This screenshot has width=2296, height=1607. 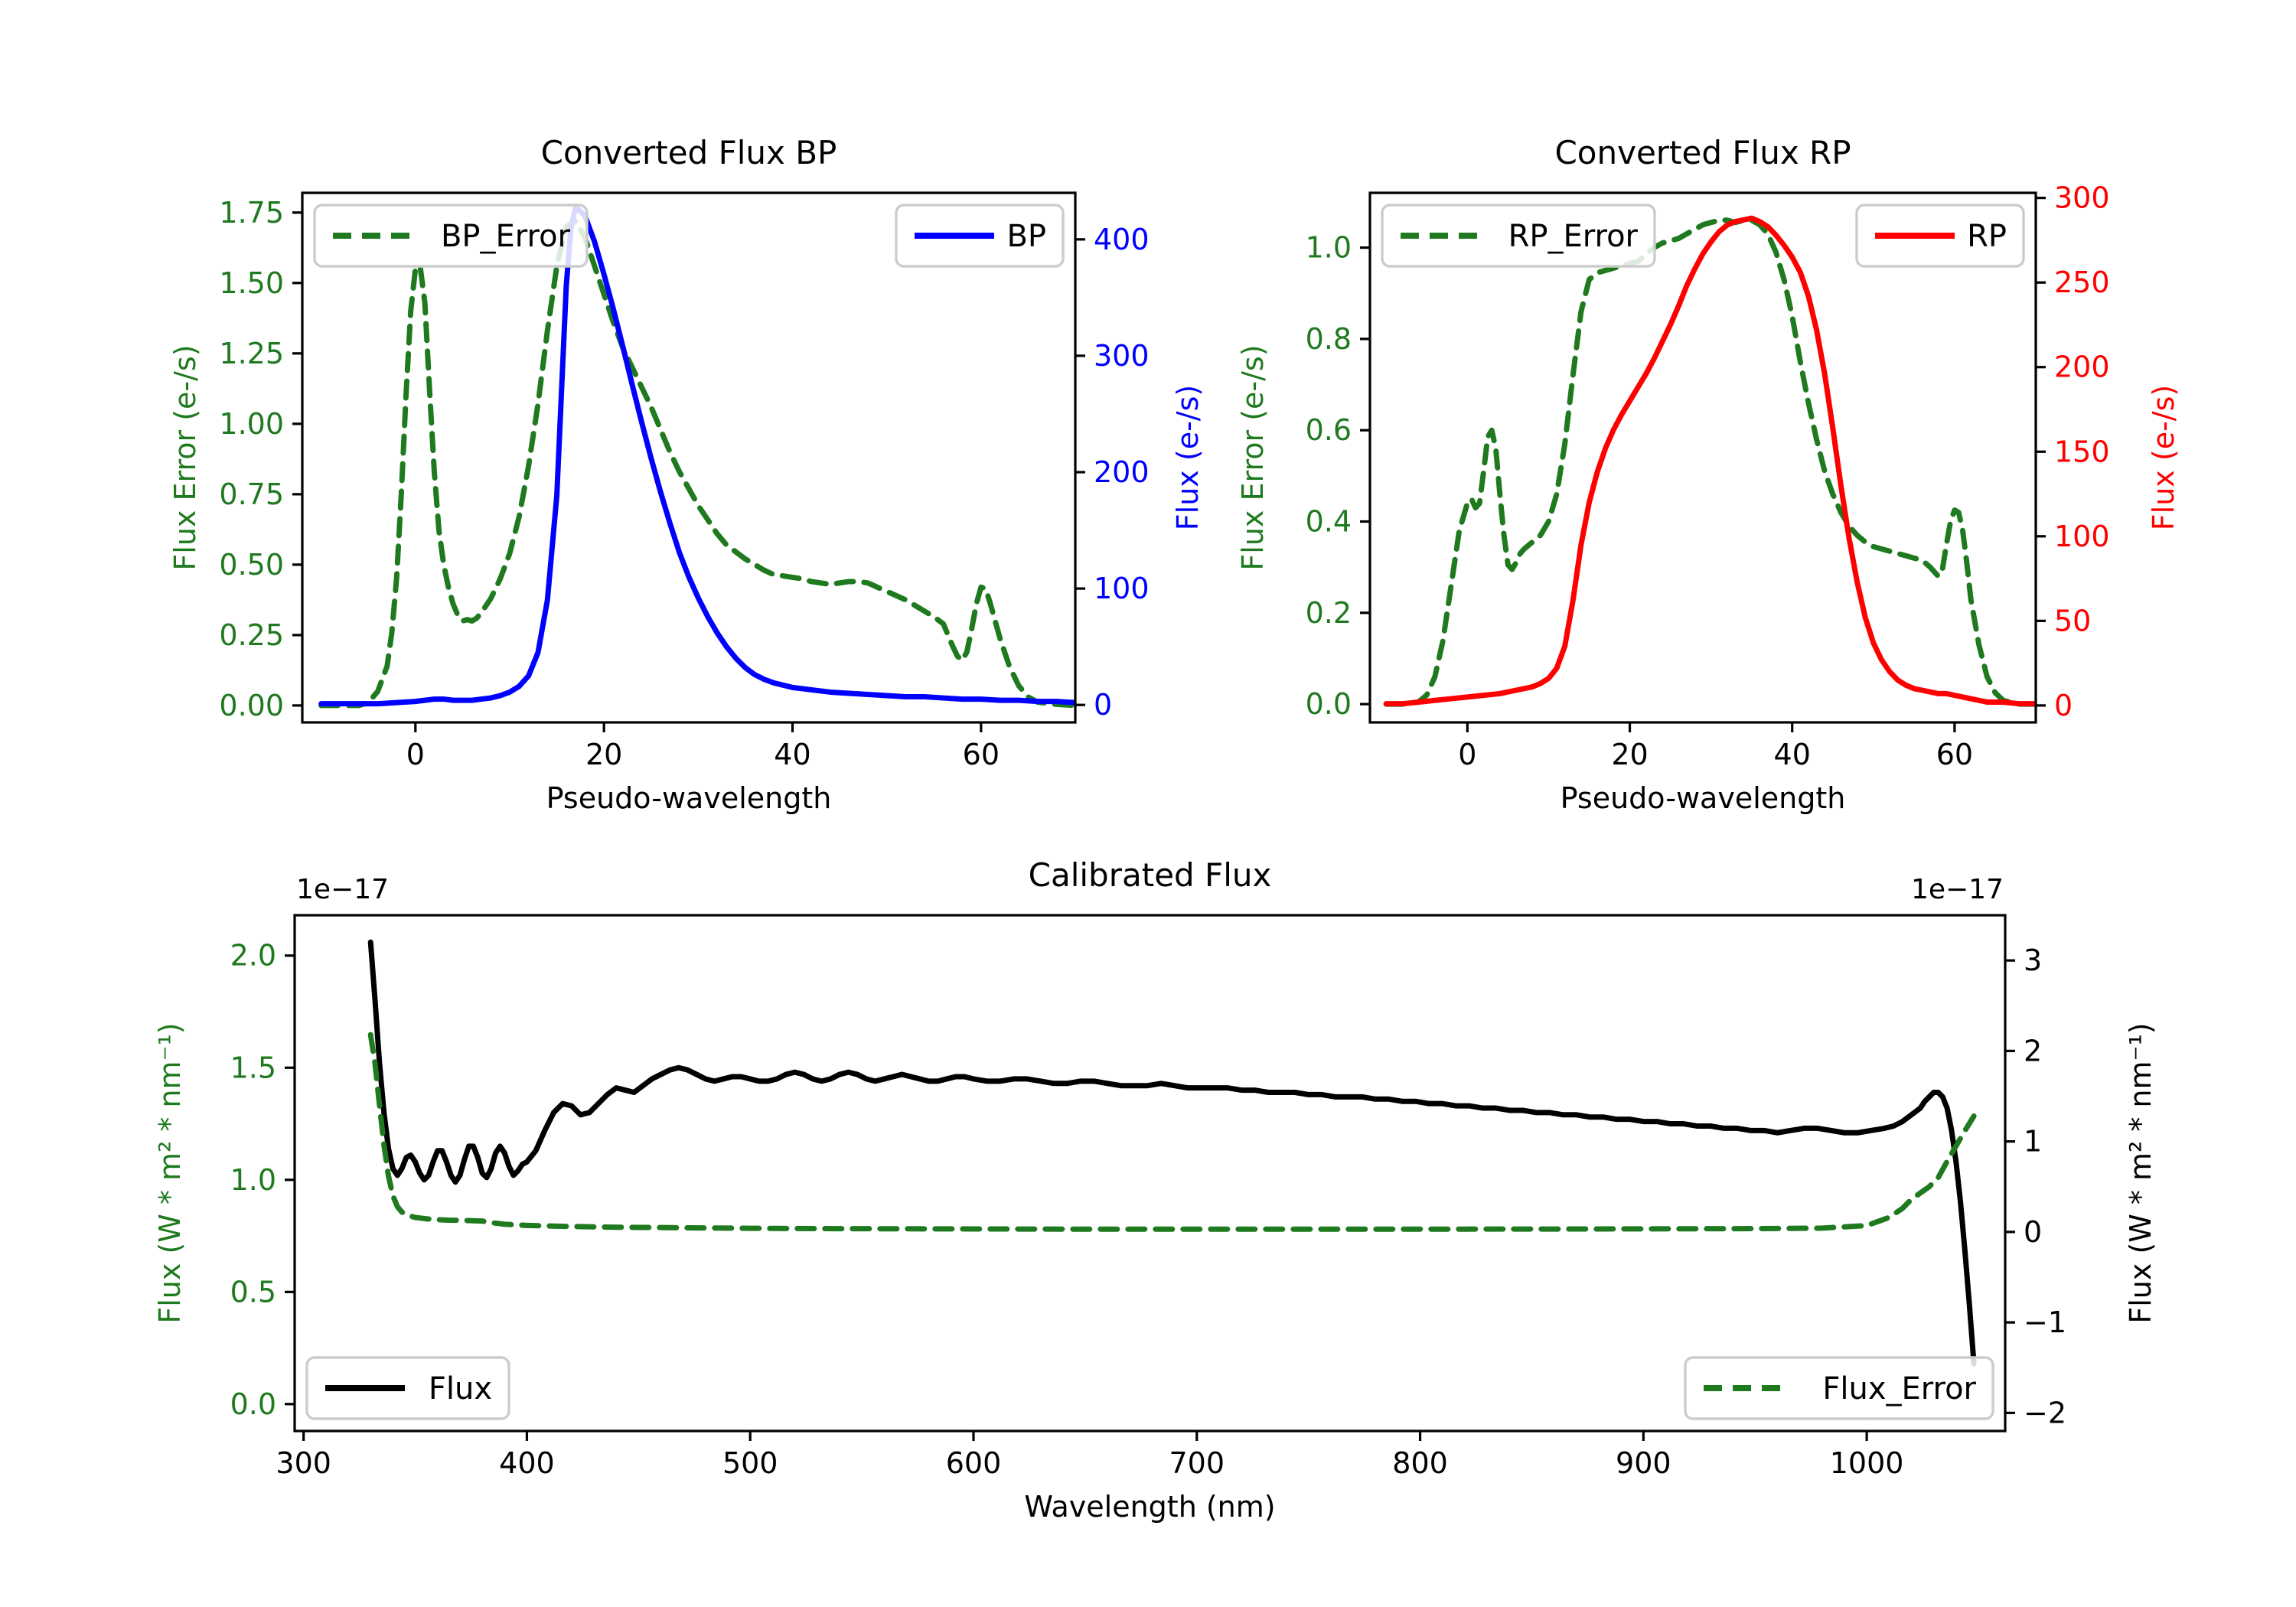 I want to click on right-tick-label: 250, so click(x=2082, y=282).